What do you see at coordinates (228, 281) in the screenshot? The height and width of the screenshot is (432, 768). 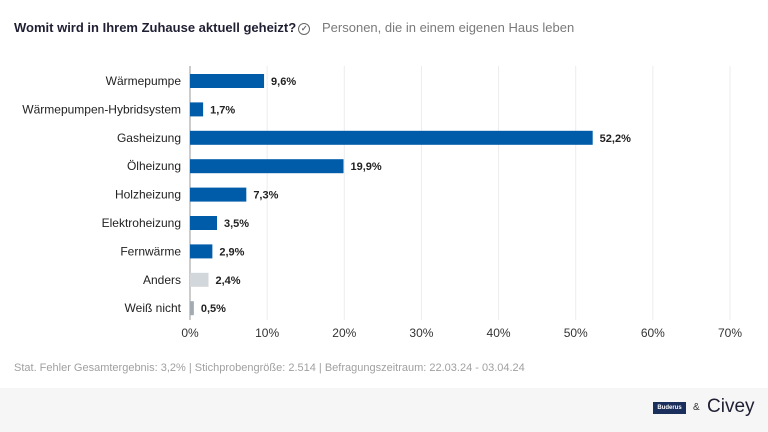 I see `data-label: 2,4%` at bounding box center [228, 281].